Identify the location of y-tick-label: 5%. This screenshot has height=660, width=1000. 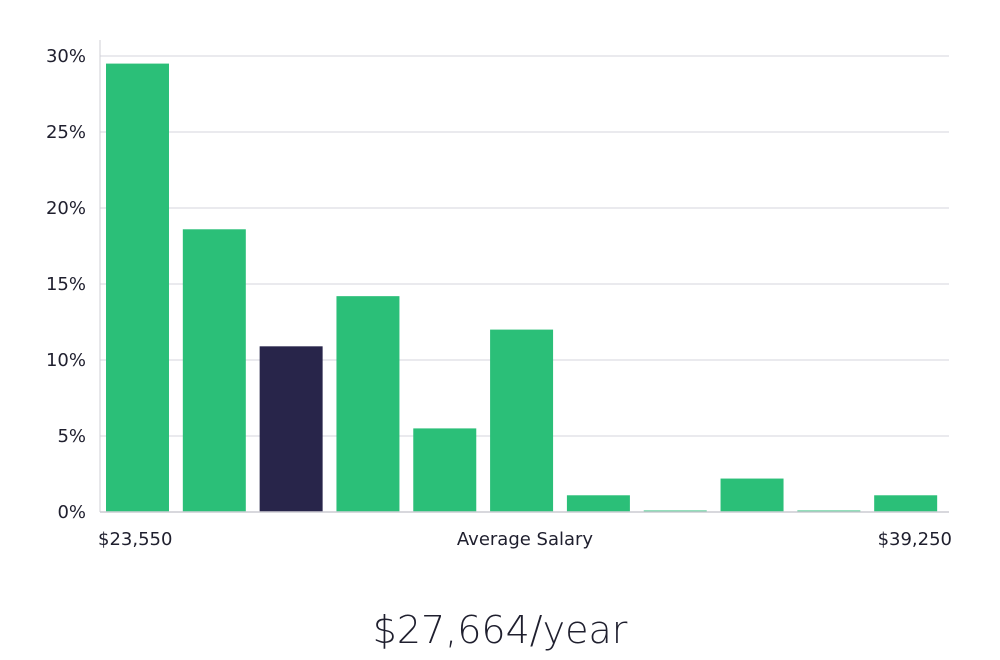
(71, 436).